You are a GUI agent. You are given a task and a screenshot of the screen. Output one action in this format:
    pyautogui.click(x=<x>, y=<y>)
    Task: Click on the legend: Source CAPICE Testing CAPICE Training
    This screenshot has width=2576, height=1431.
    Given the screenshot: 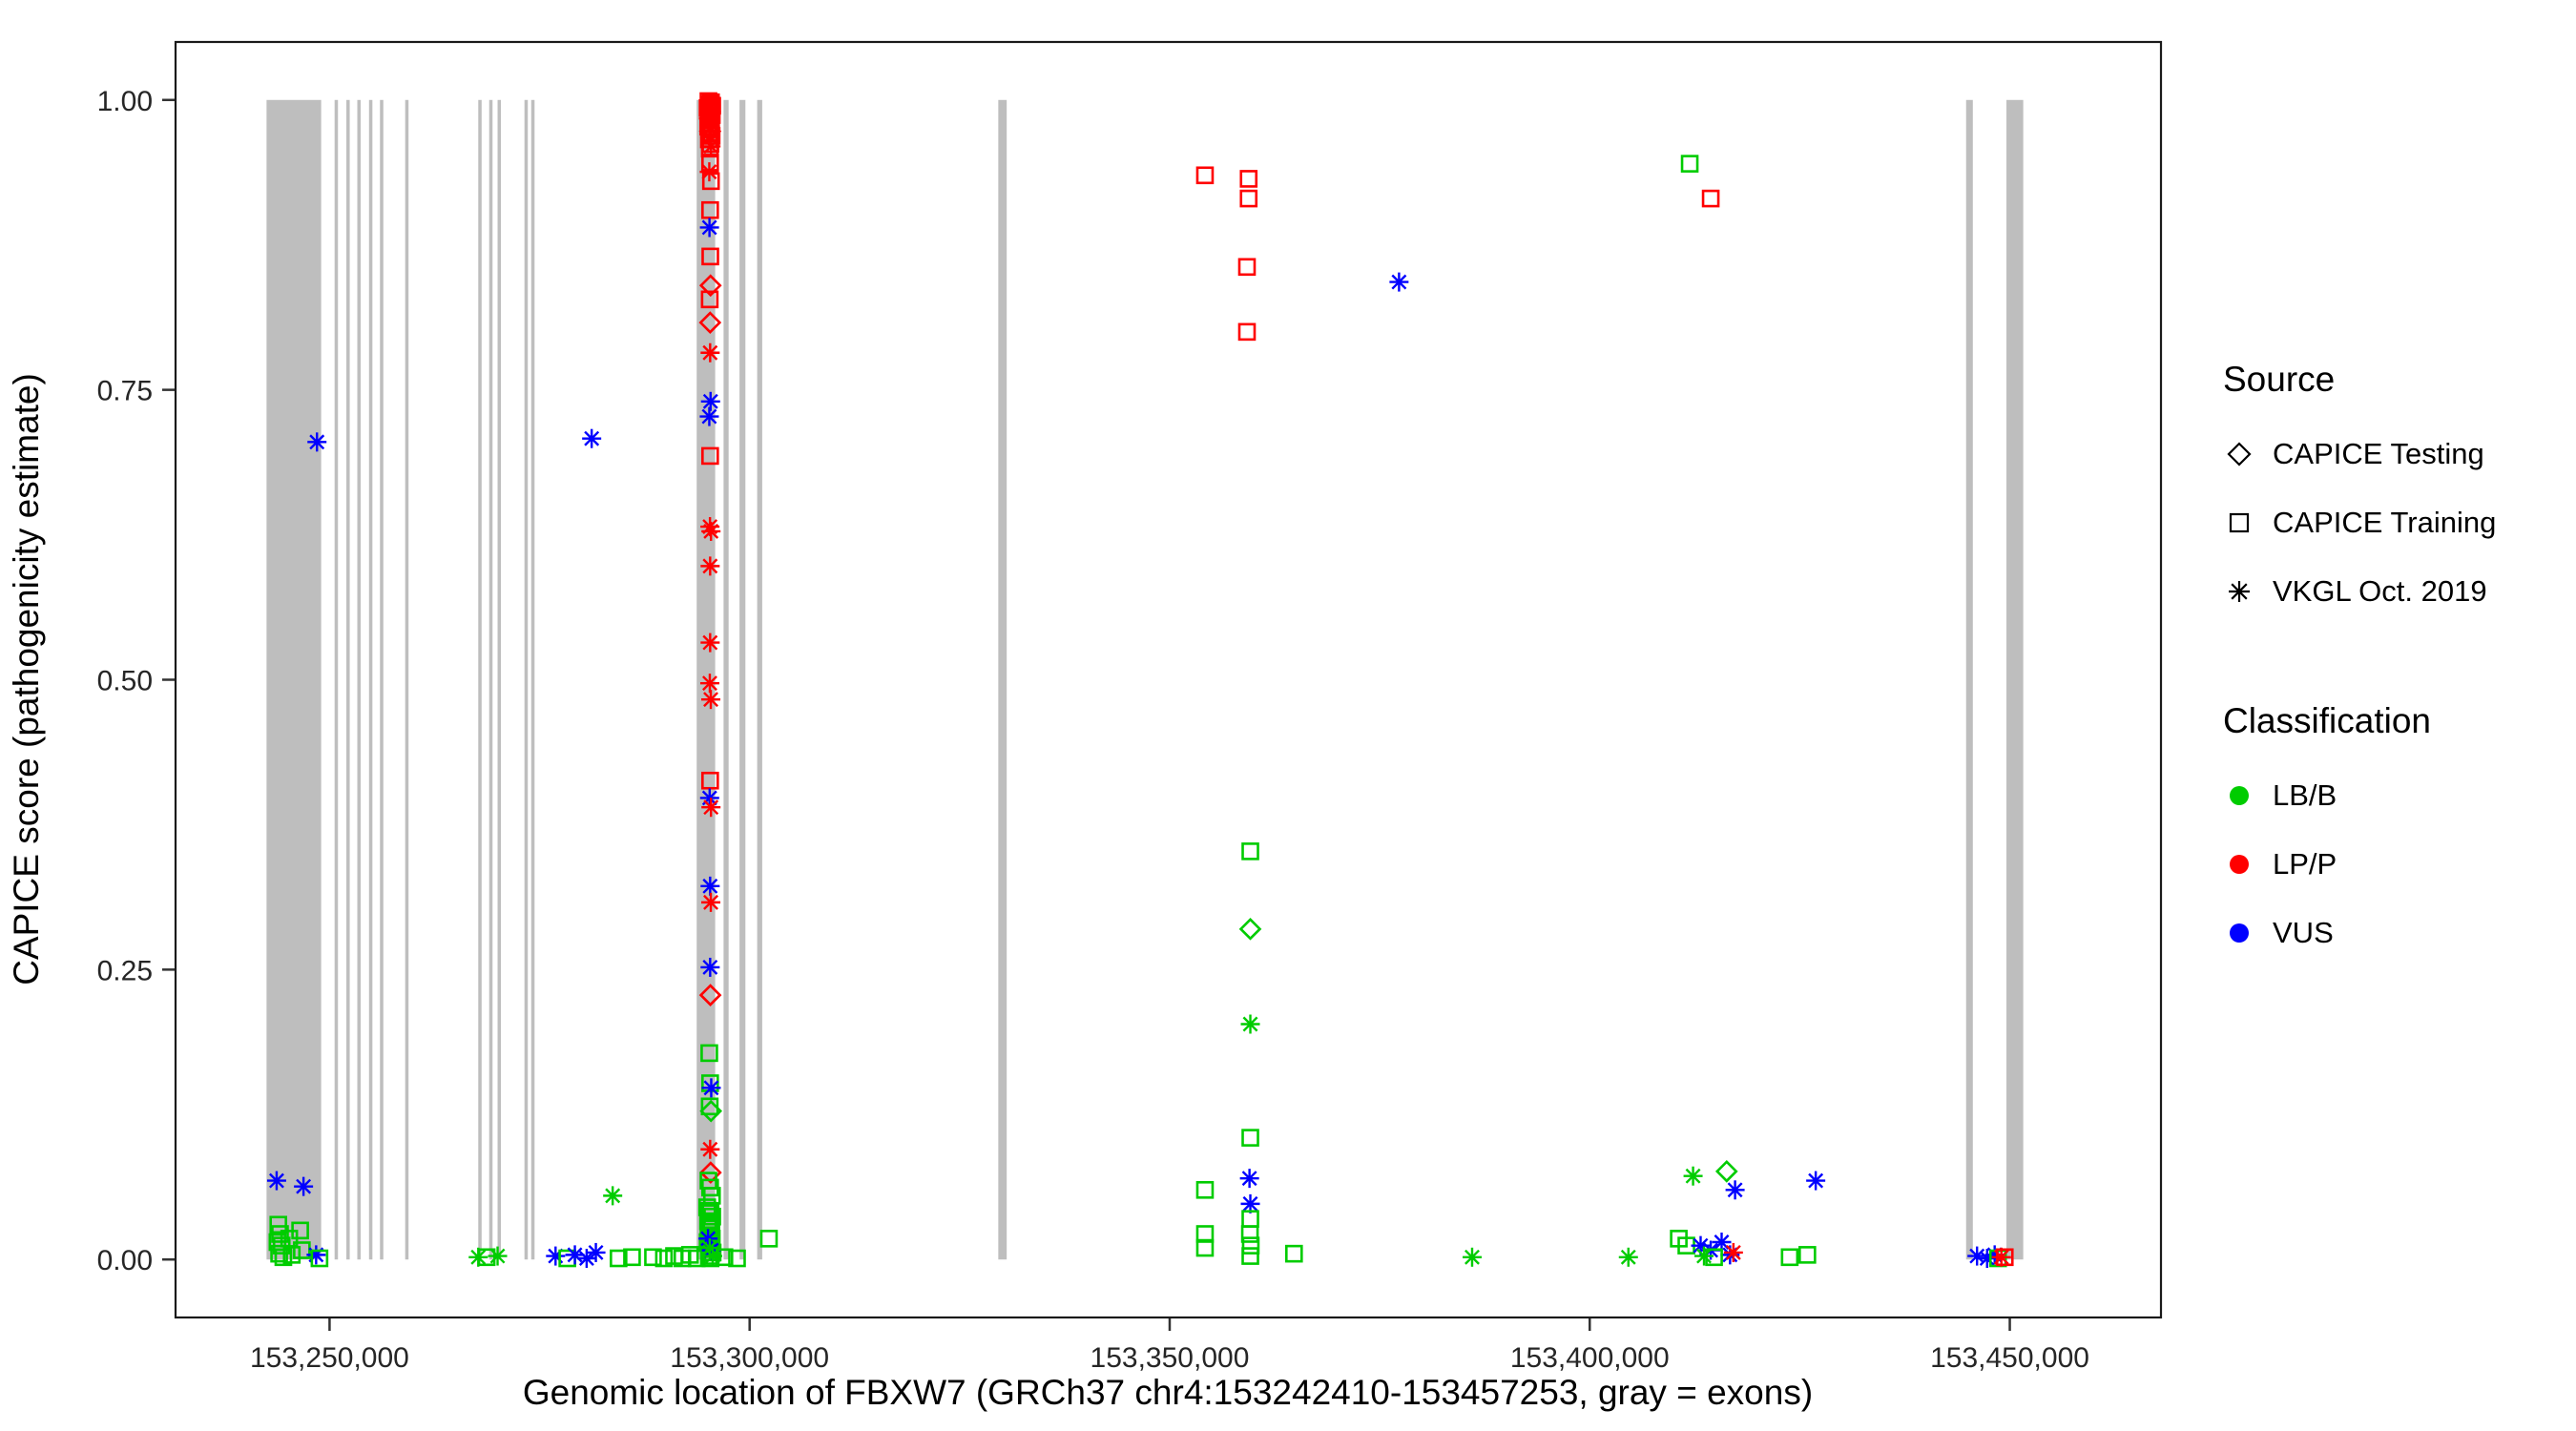 What is the action you would take?
    pyautogui.click(x=2394, y=664)
    